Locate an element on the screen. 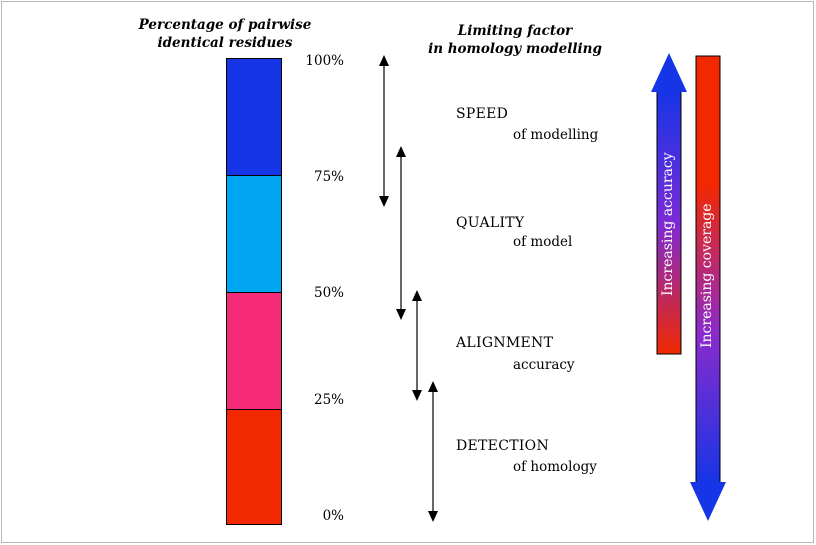  pct-label-25: 25% is located at coordinates (328, 400).